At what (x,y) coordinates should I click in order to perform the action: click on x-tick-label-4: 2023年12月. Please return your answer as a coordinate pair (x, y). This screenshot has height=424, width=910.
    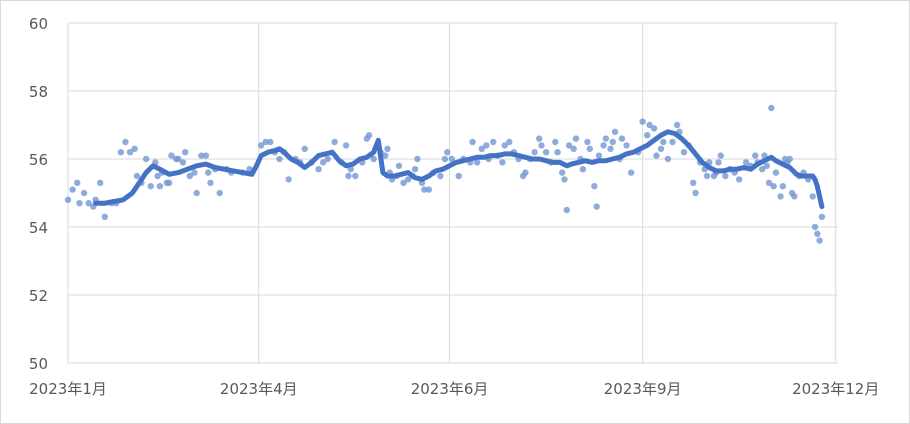
    Looking at the image, I should click on (835, 389).